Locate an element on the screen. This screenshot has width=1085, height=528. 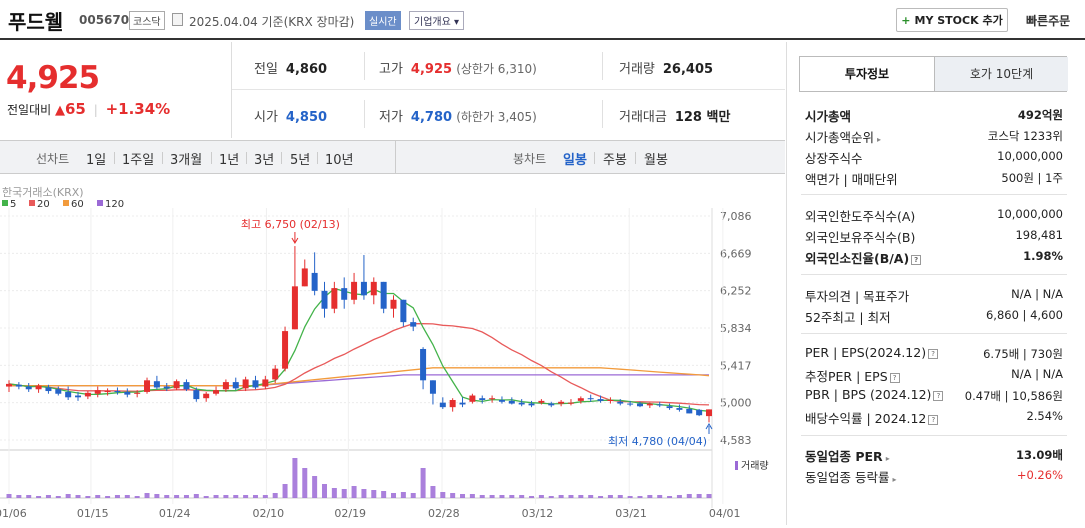
foreign-limit-label: 외국인한도주식수(A) is located at coordinates (860, 216).